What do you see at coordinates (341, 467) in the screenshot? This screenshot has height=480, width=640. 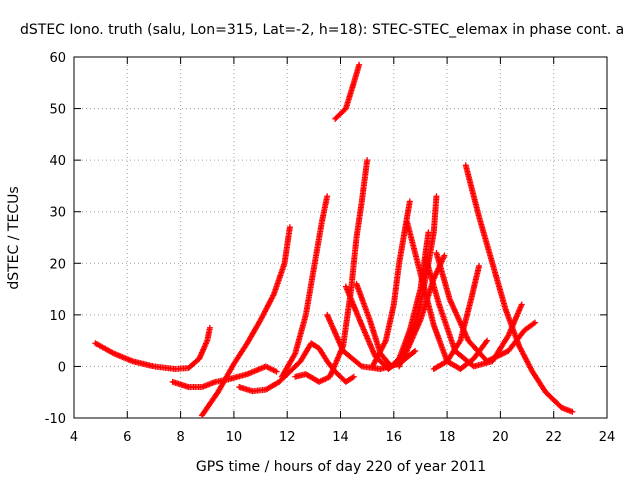 I see `x-axis-title: GPS time / hours of day 220 of year 2011` at bounding box center [341, 467].